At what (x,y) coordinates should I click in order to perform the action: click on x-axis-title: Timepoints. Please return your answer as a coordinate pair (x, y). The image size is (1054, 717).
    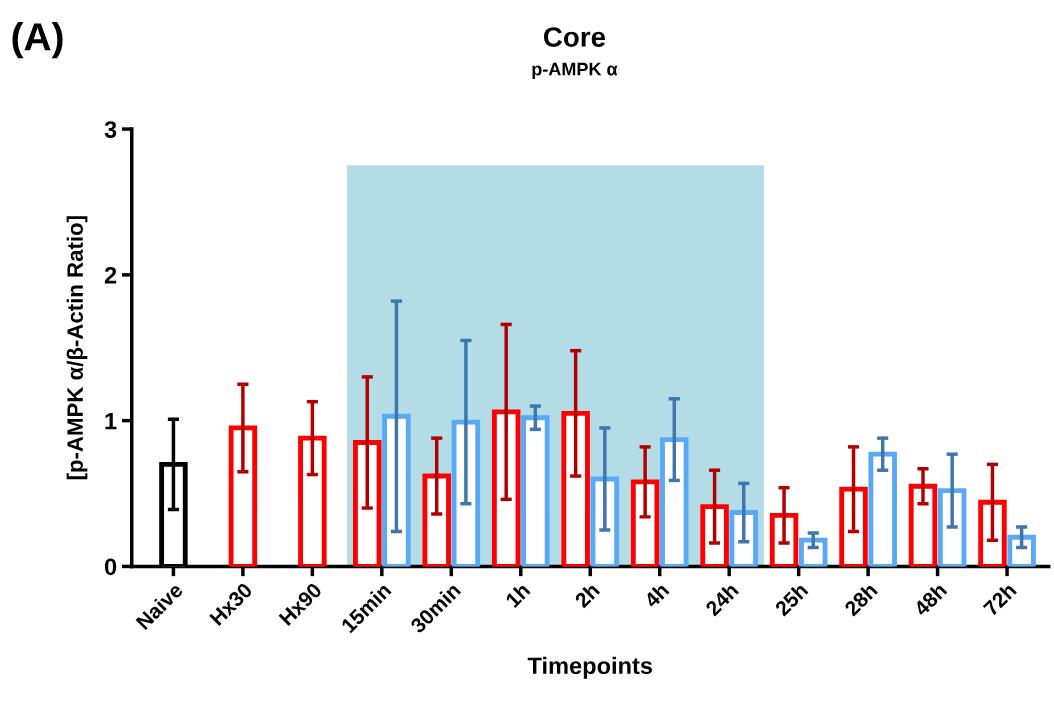
    Looking at the image, I should click on (590, 667).